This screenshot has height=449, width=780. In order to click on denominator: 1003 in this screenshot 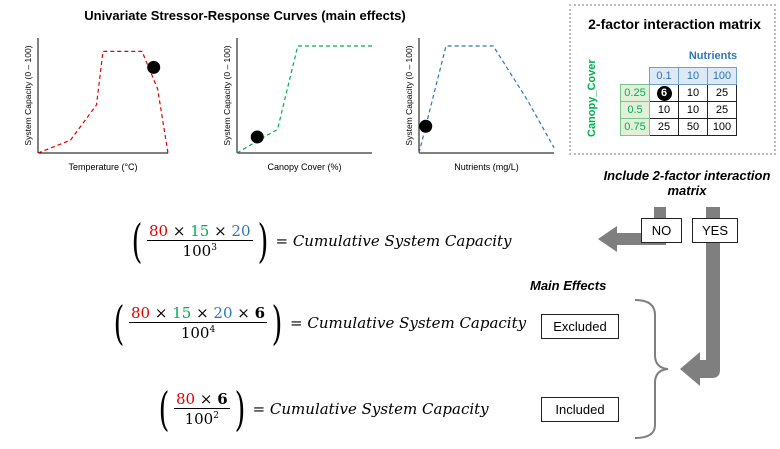, I will do `click(200, 250)`.